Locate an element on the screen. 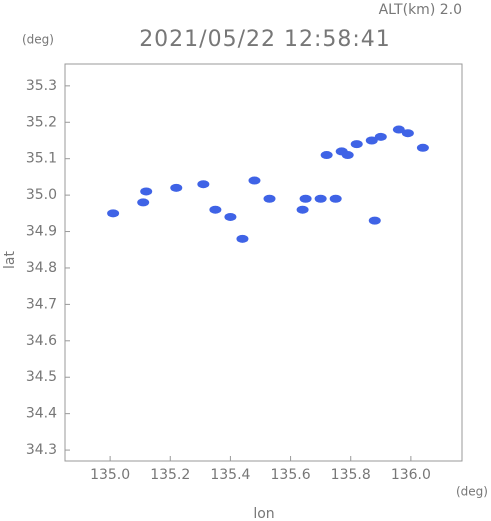 The height and width of the screenshot is (521, 491). y-tick-label: 34.9 is located at coordinates (41, 232).